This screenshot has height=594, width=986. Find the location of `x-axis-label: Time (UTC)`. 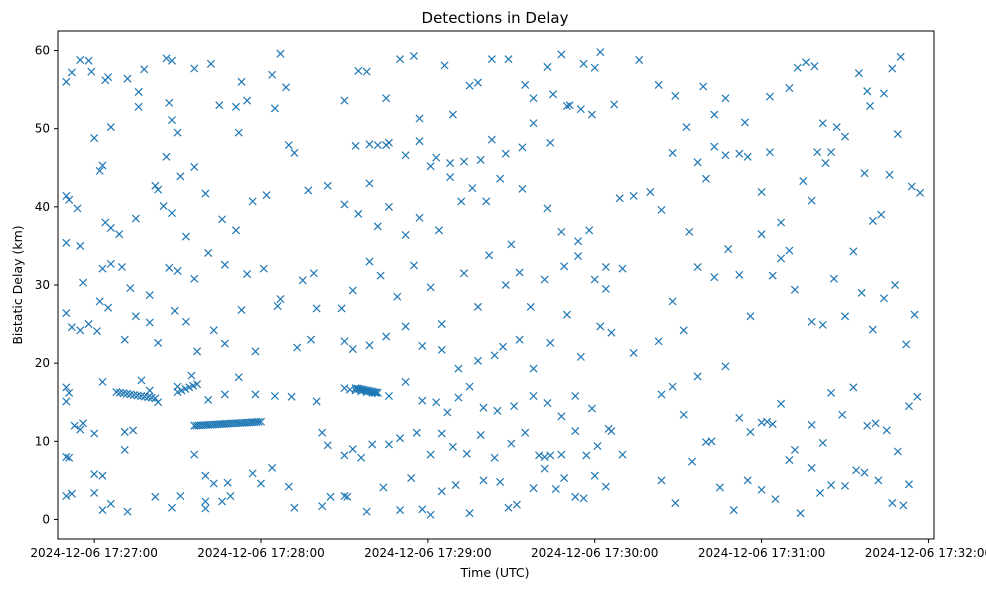

x-axis-label: Time (UTC) is located at coordinates (494, 572).